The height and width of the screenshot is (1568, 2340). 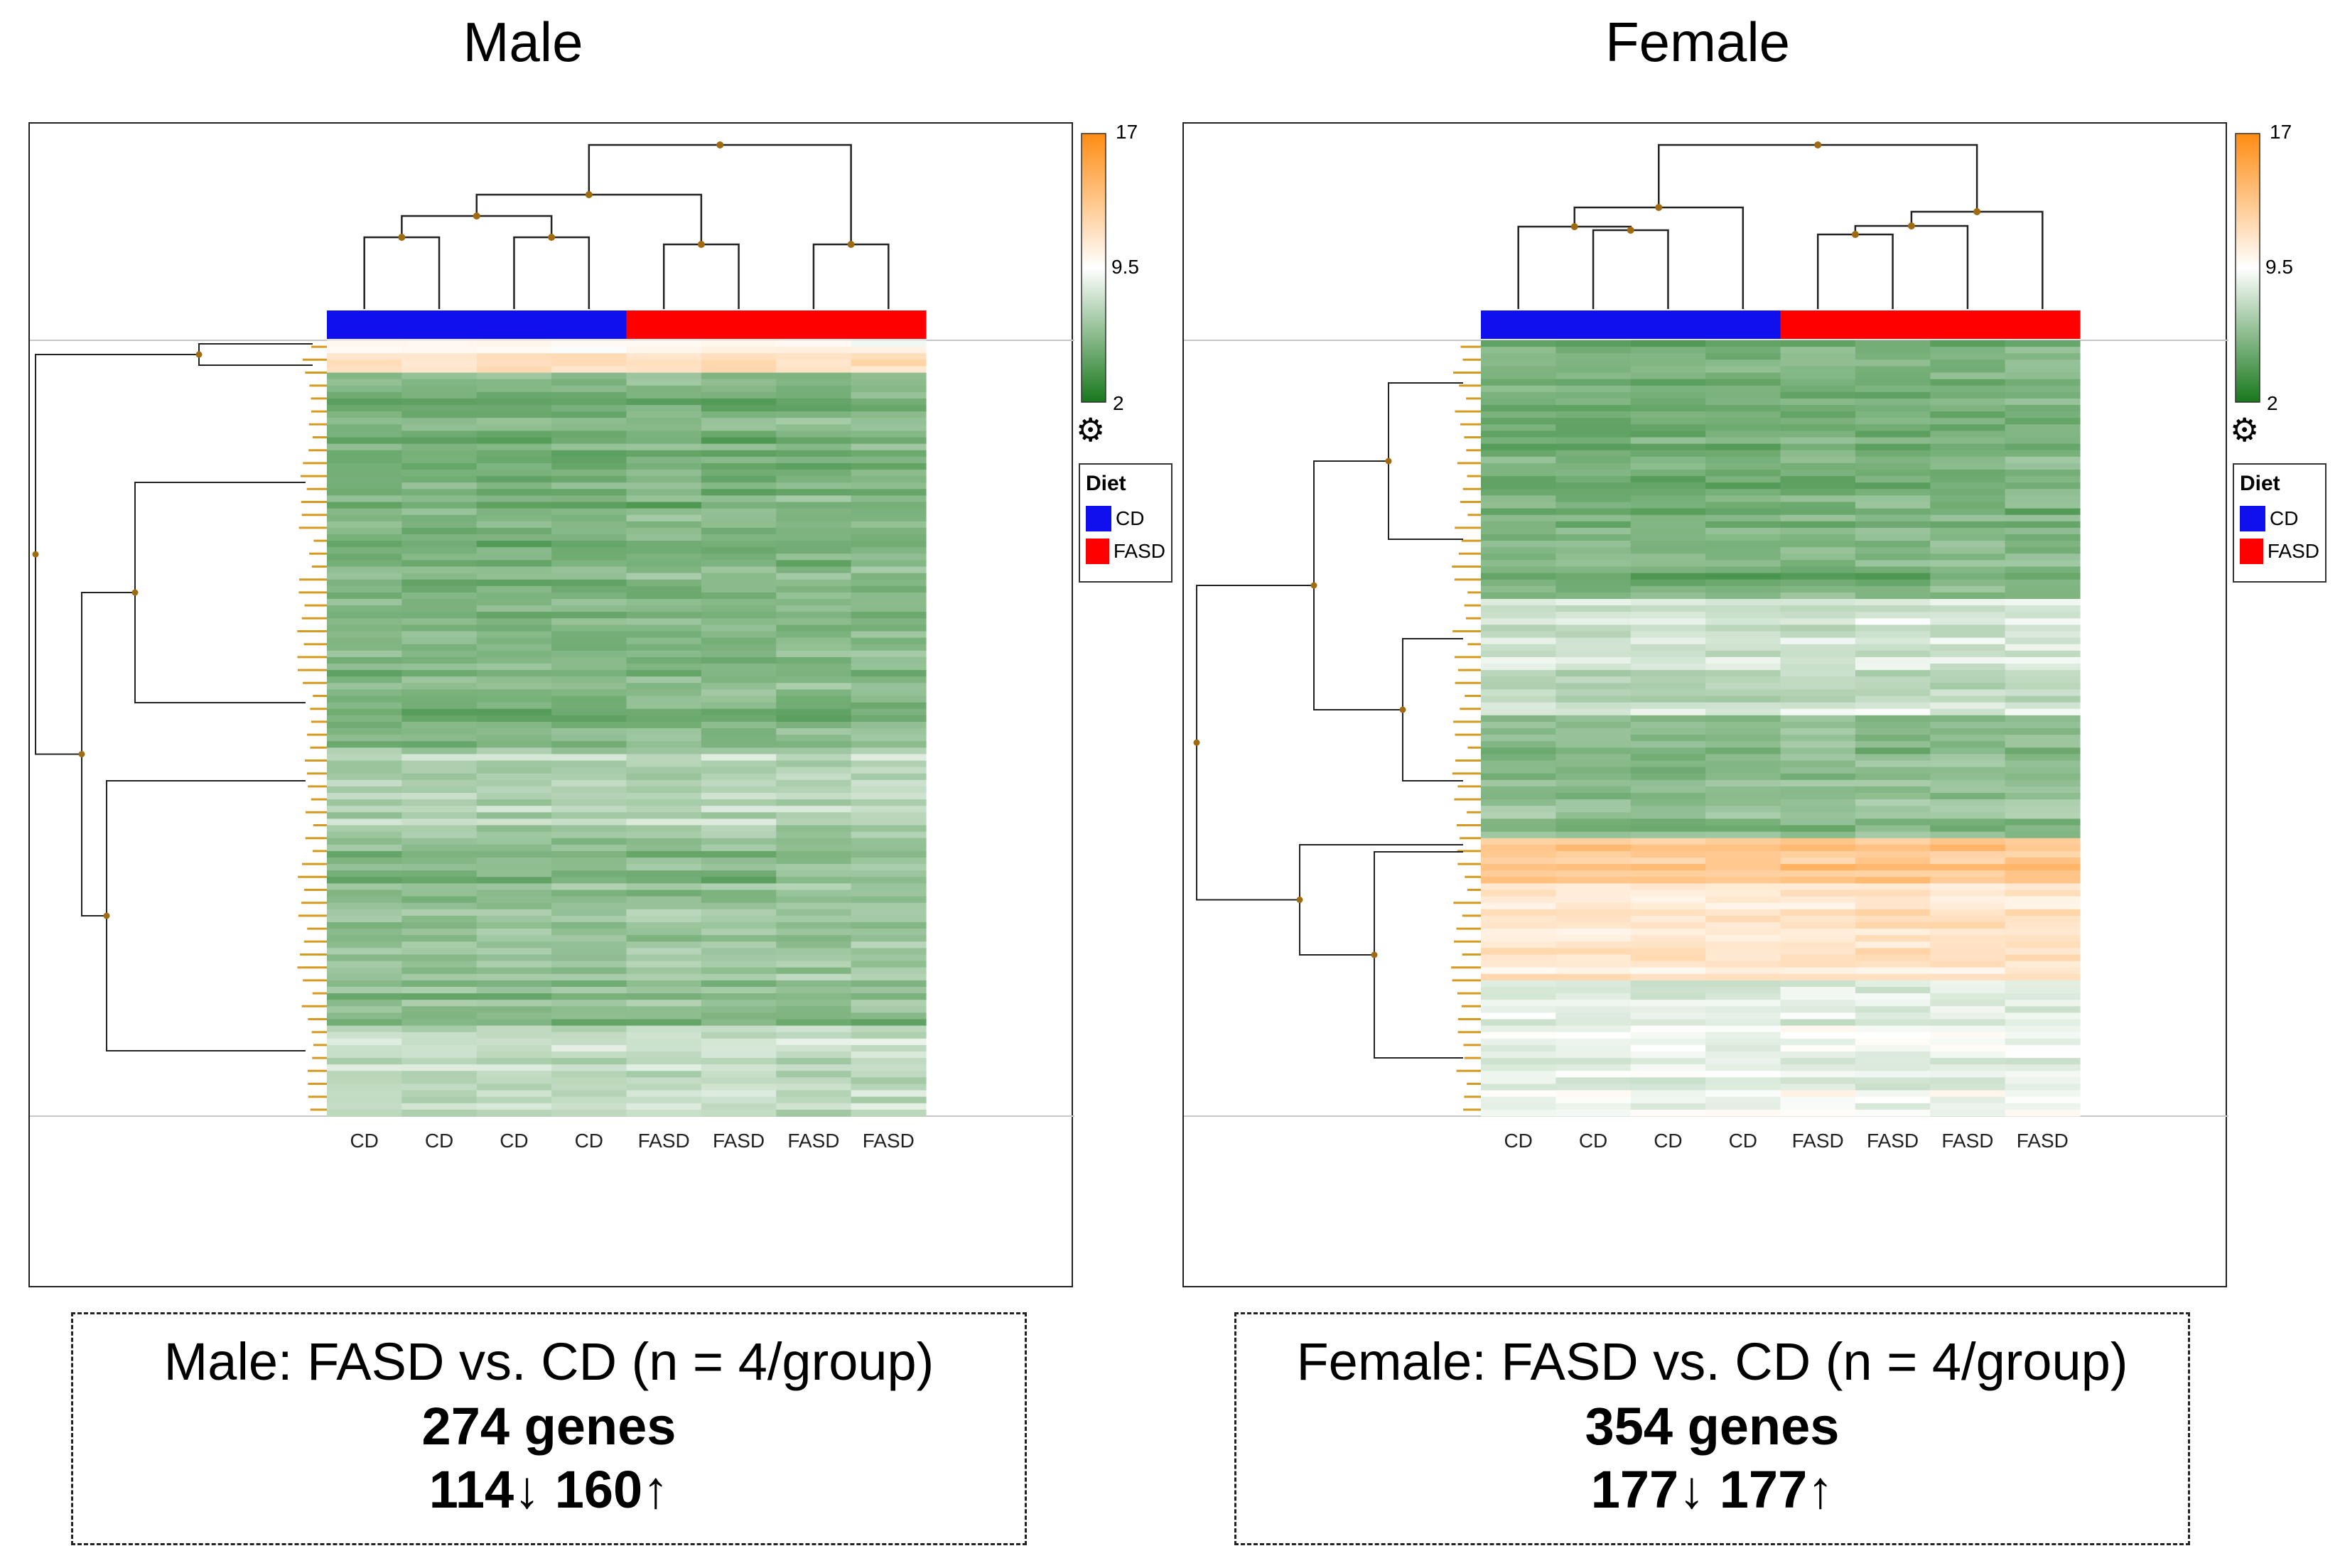 I want to click on male-settings-gear-icon: ⚙, so click(x=1091, y=429).